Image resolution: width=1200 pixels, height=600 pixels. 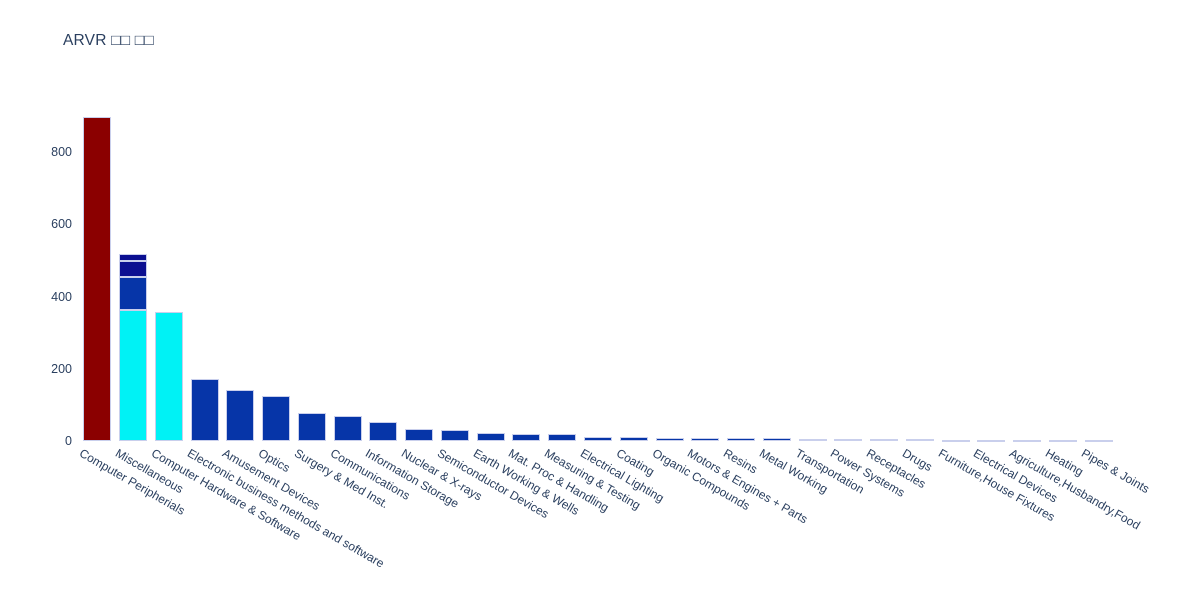 I want to click on chart-title: ARVR □□ □□, so click(x=108, y=40).